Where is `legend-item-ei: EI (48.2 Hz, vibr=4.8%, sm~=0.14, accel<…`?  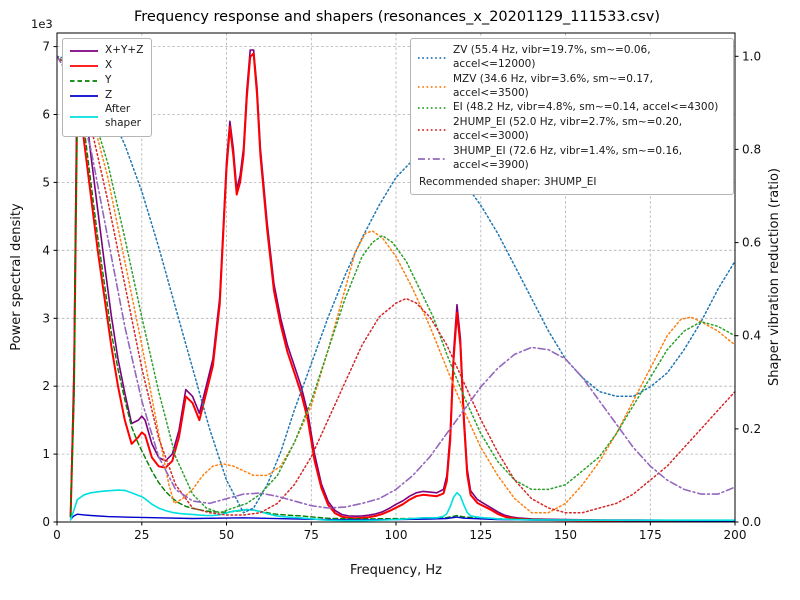
legend-item-ei: EI (48.2 Hz, vibr=4.8%, sm~=0.14, accel<… is located at coordinates (571, 108).